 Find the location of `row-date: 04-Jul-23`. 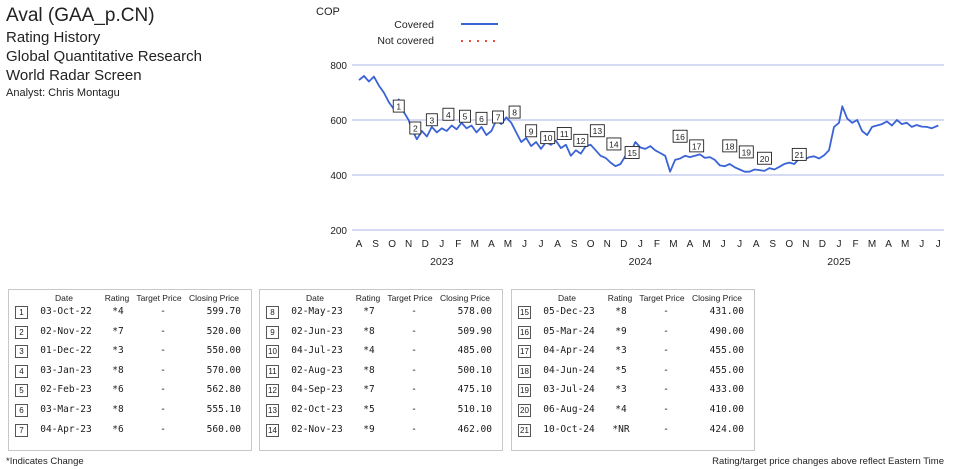

row-date: 04-Jul-23 is located at coordinates (317, 351).